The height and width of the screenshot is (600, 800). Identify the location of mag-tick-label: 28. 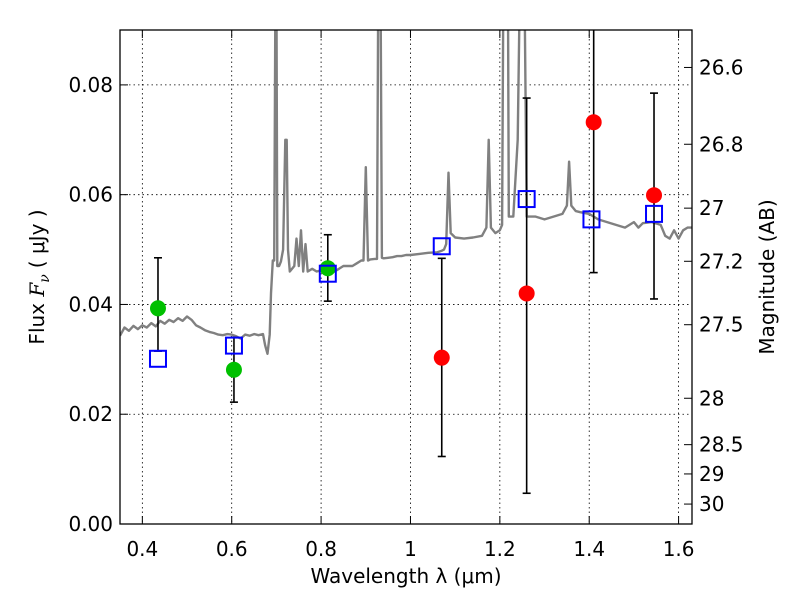
(711, 398).